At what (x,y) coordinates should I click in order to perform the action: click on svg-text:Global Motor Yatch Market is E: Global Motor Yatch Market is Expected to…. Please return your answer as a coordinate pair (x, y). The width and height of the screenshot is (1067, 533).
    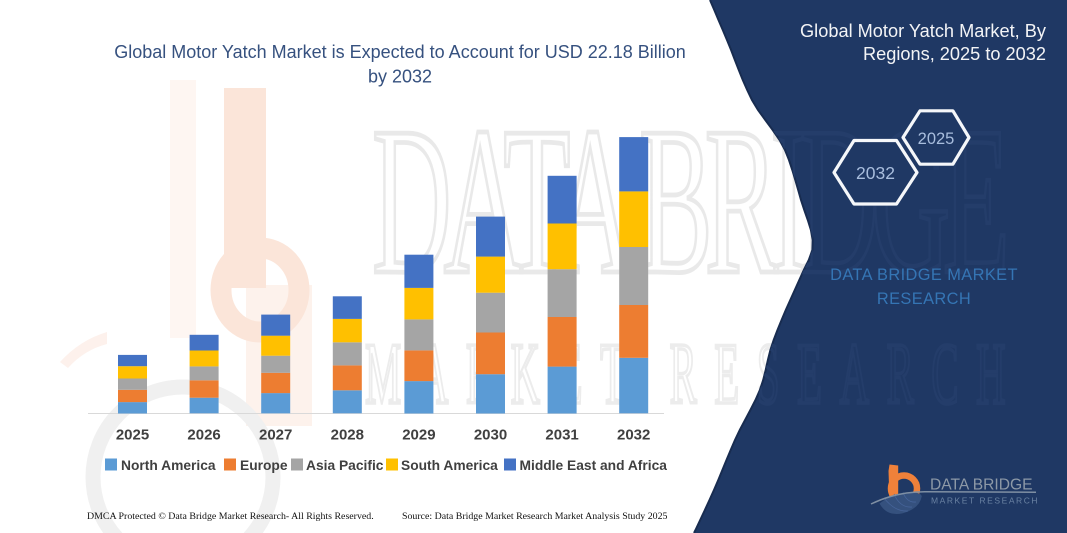
    Looking at the image, I should click on (400, 52).